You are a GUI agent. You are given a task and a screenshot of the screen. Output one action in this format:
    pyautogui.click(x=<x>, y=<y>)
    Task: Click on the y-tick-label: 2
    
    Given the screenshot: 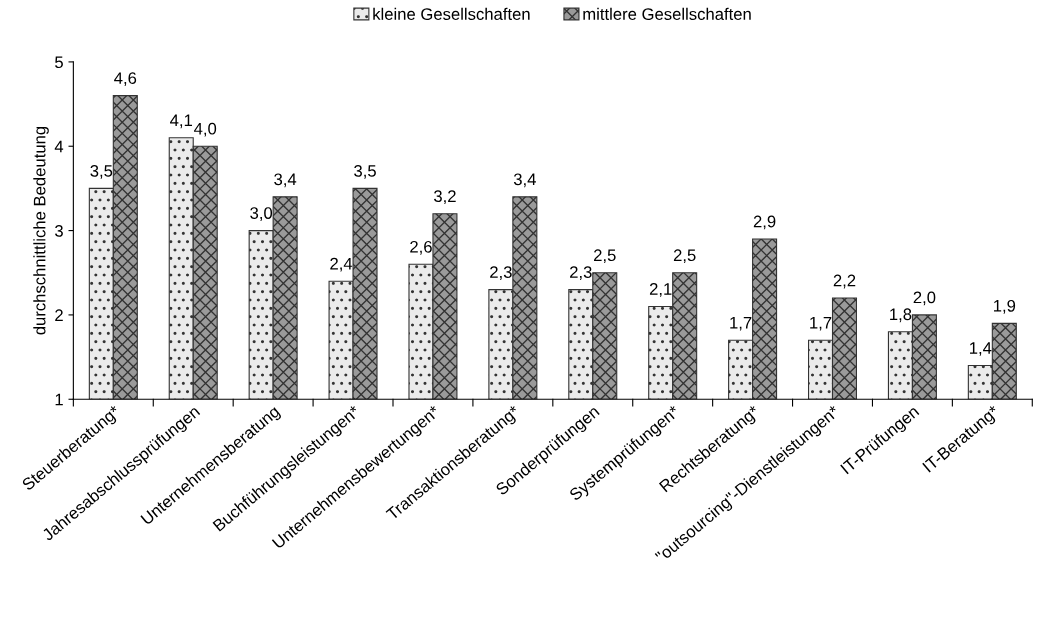 What is the action you would take?
    pyautogui.click(x=59, y=315)
    